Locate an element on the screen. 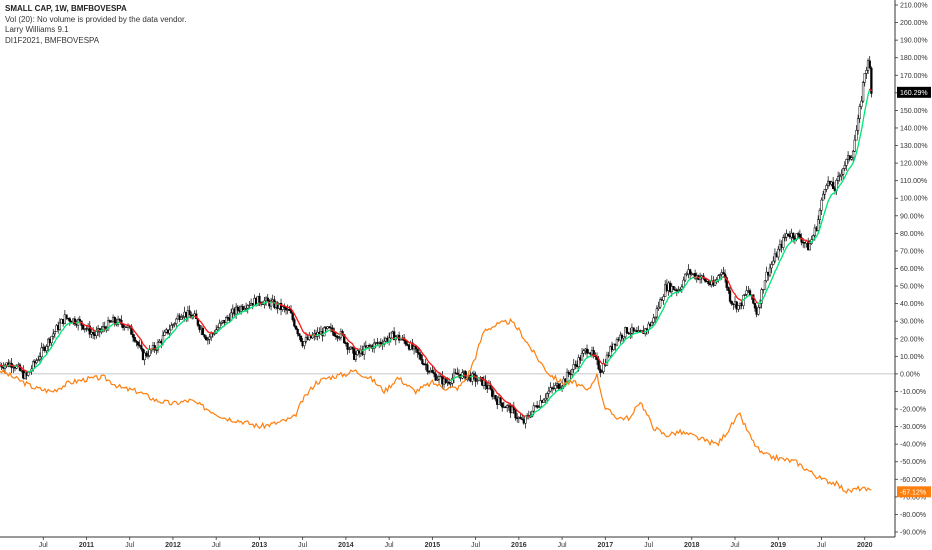 This screenshot has height=550, width=932. compare-value-badge-box is located at coordinates (914, 492).